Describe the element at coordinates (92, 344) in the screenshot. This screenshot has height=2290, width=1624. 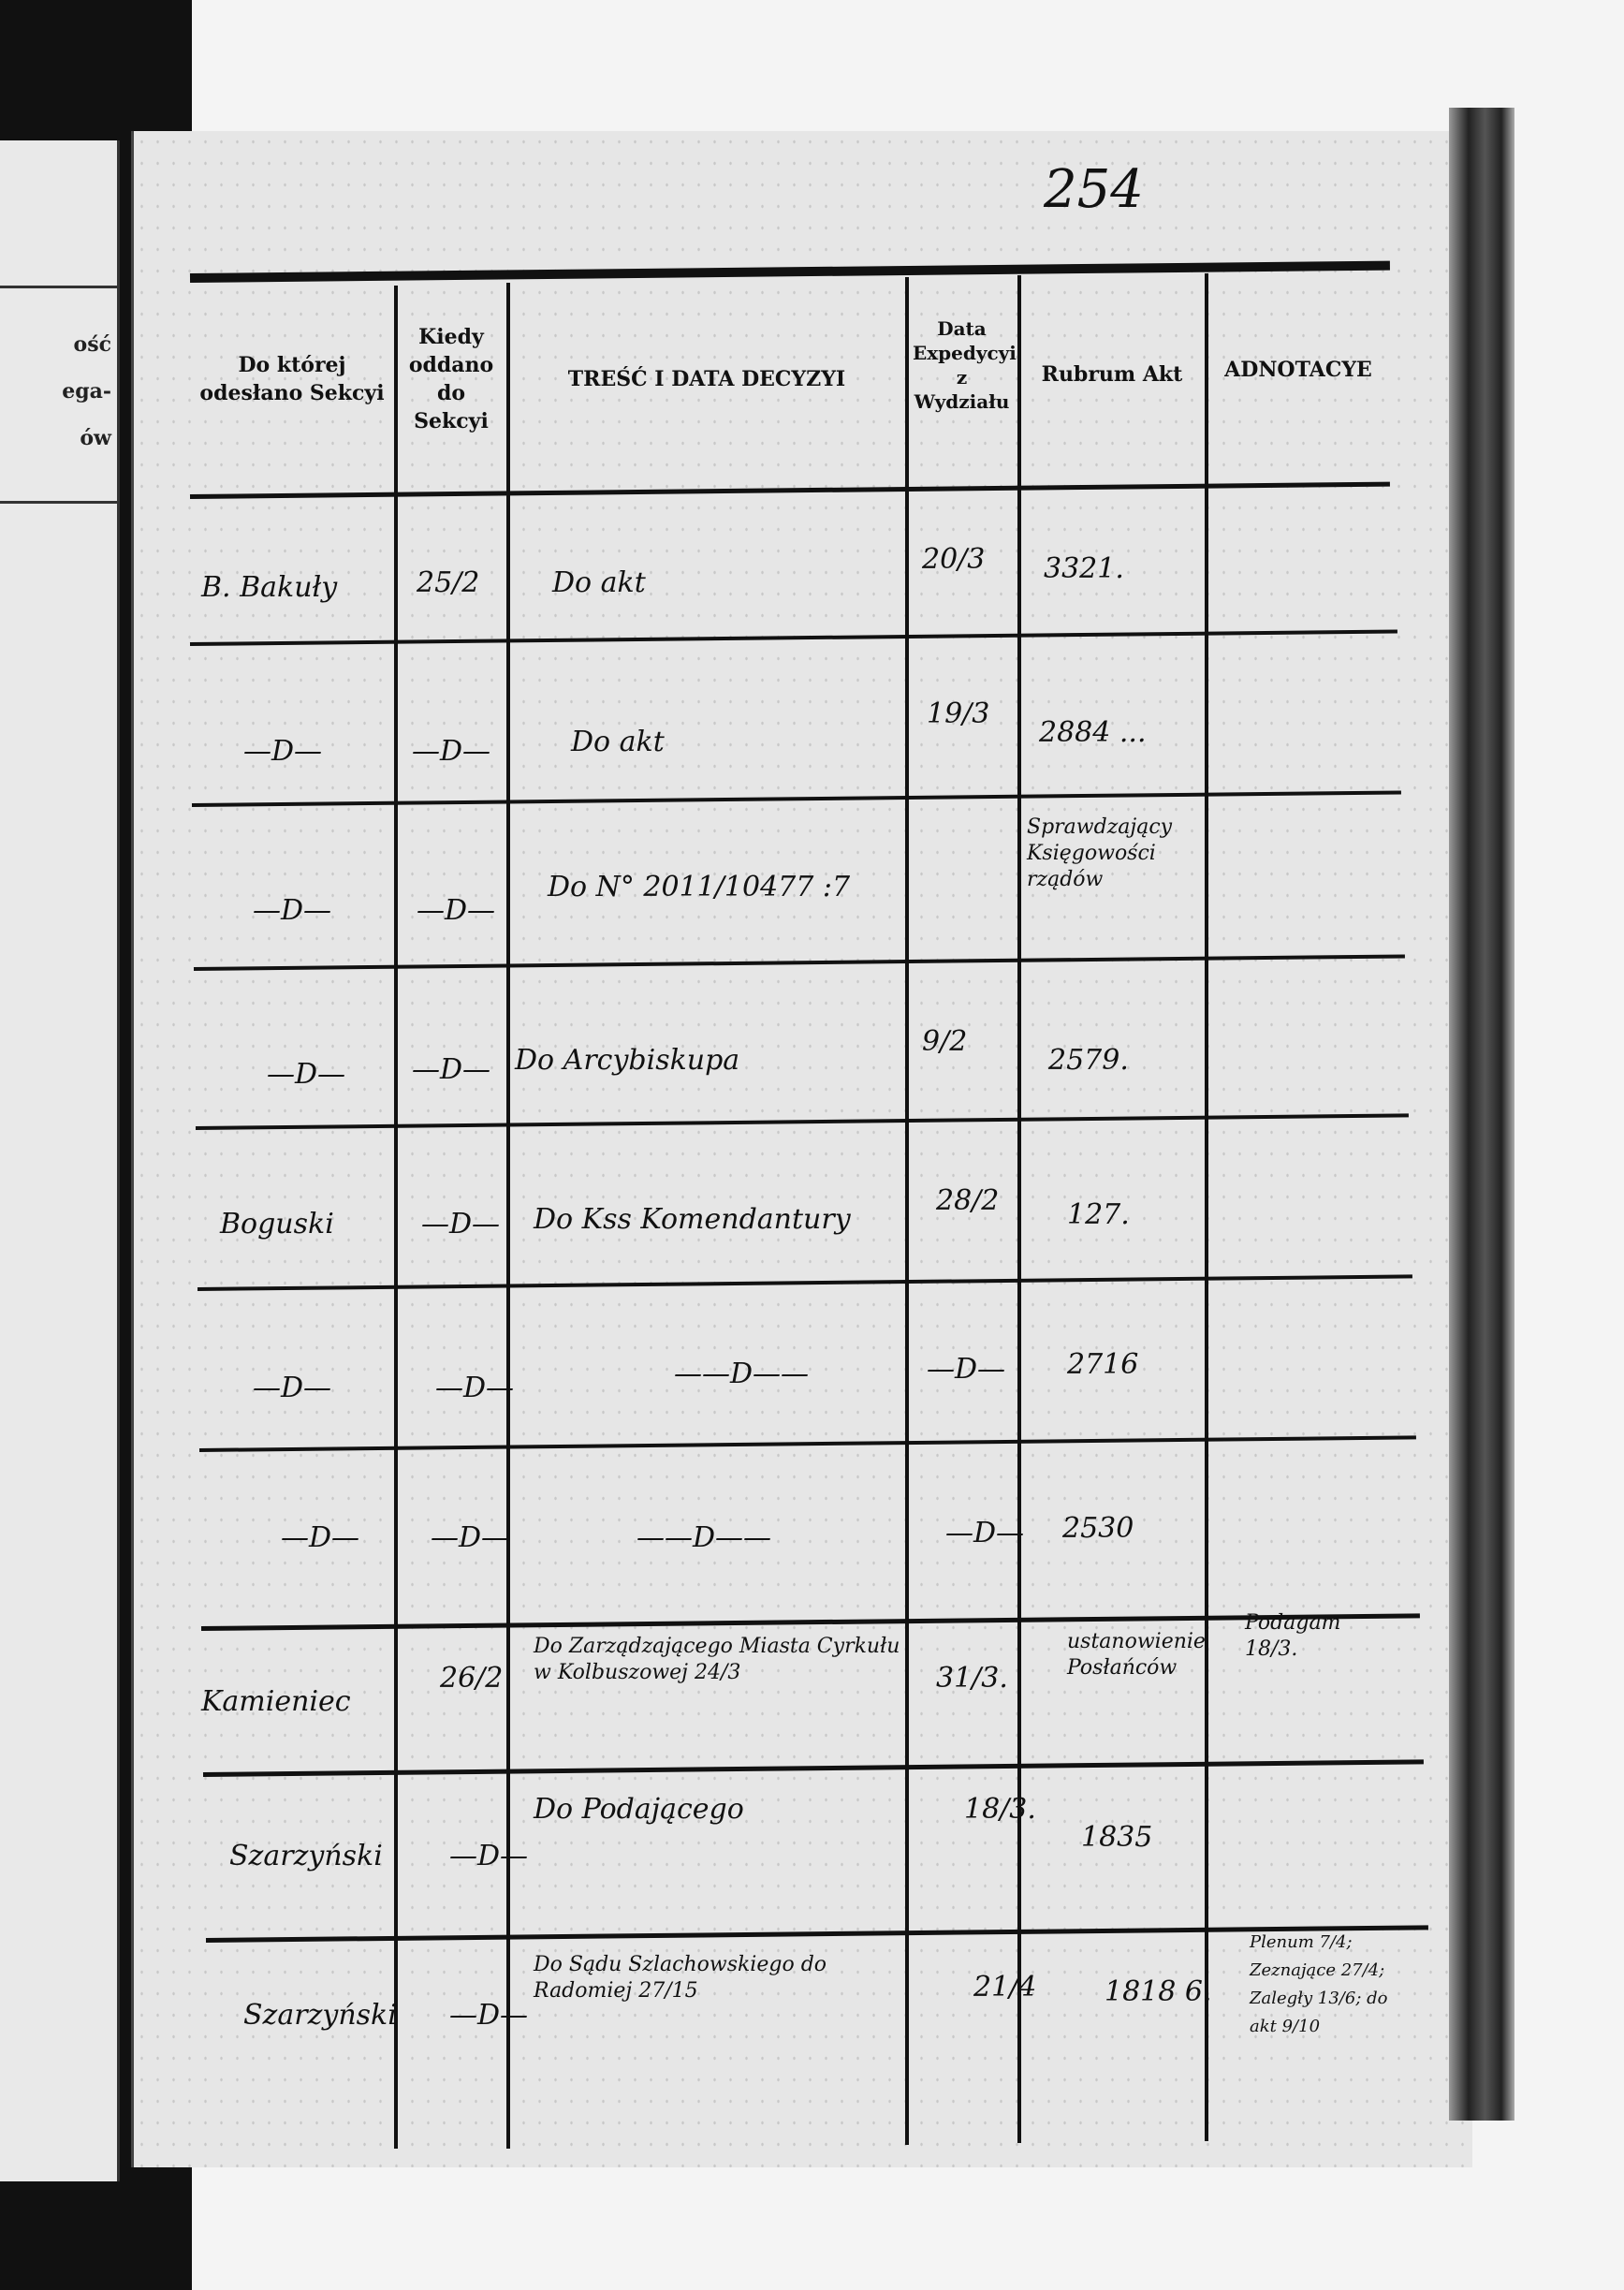
I see `left-fragment: ość` at that location.